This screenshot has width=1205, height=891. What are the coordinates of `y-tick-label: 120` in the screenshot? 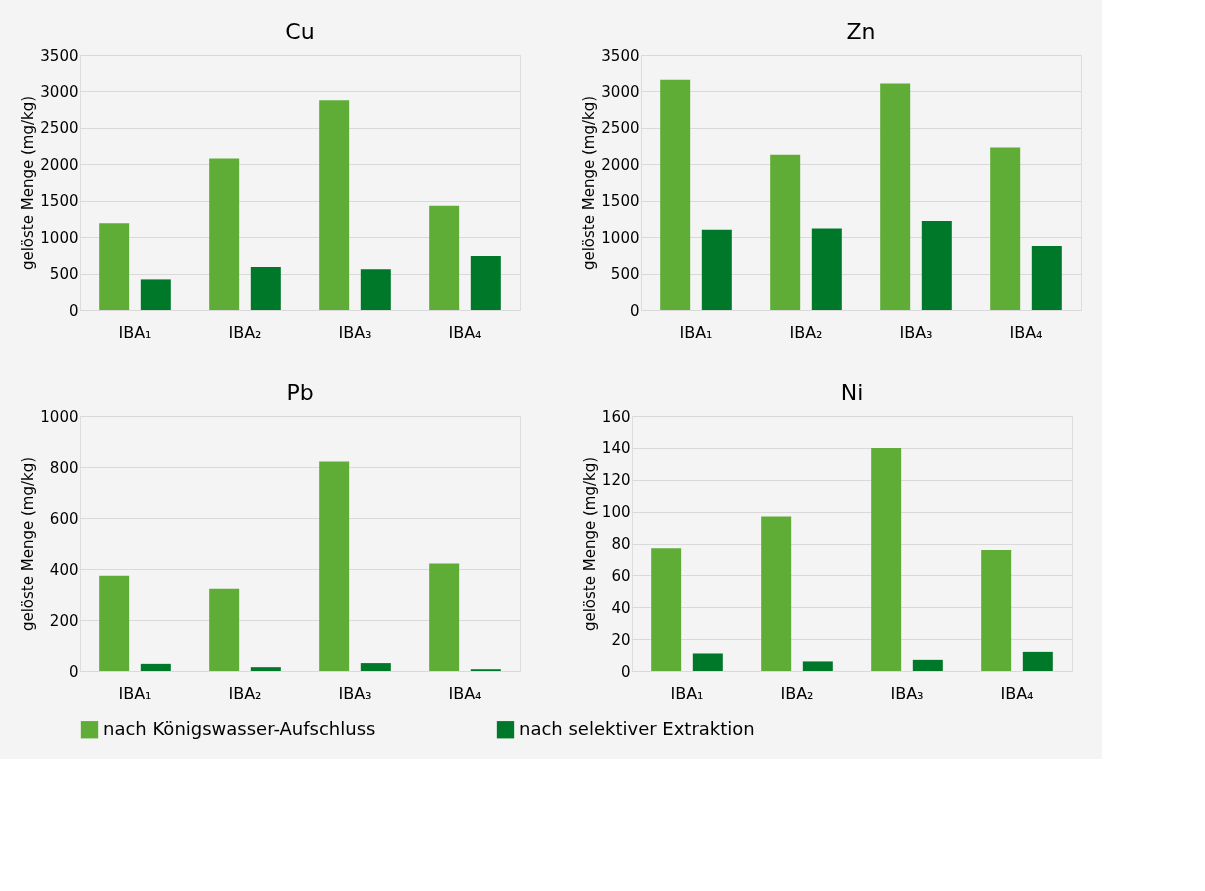 It's located at (616, 480).